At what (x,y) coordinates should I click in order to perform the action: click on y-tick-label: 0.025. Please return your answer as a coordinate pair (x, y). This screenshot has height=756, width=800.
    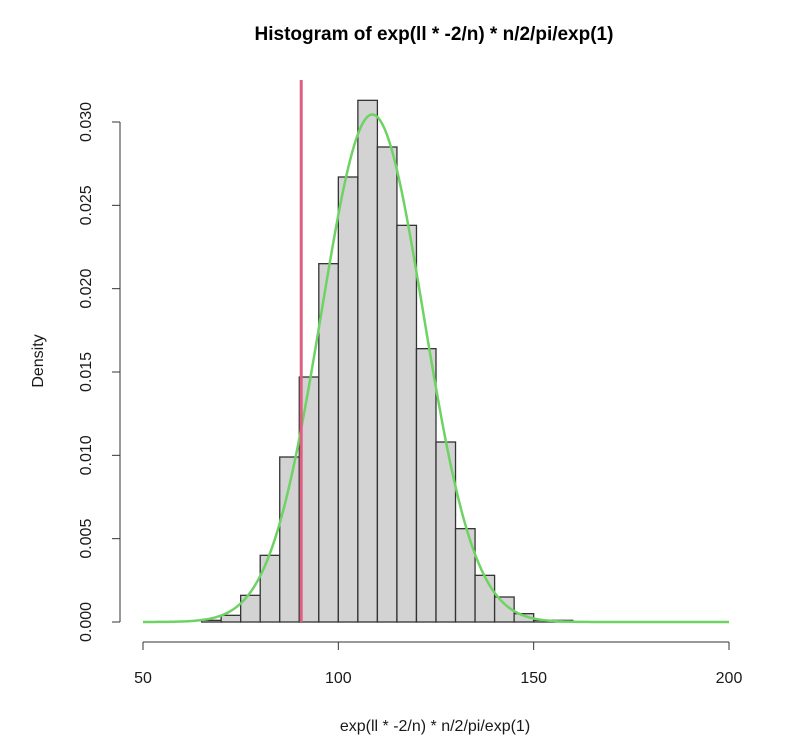
    Looking at the image, I should click on (86, 205).